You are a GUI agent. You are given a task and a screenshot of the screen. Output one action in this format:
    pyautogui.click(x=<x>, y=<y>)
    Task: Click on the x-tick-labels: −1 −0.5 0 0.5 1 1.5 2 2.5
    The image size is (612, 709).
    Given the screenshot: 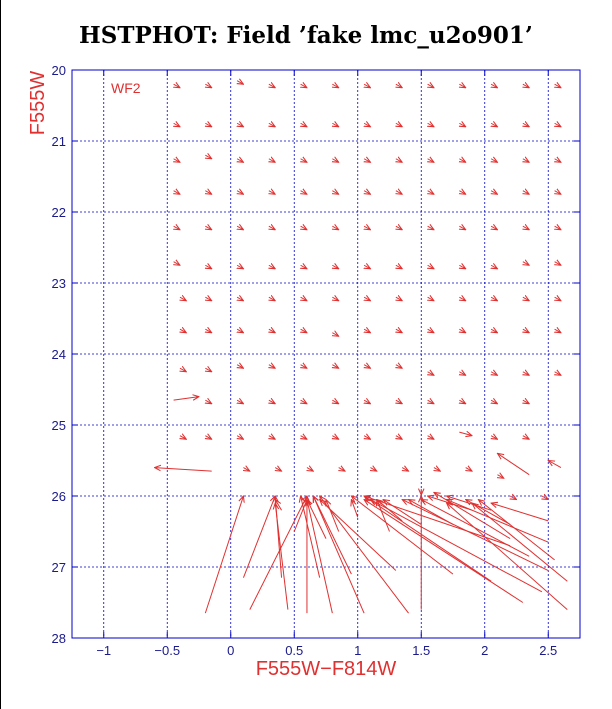 What is the action you would take?
    pyautogui.click(x=326, y=650)
    